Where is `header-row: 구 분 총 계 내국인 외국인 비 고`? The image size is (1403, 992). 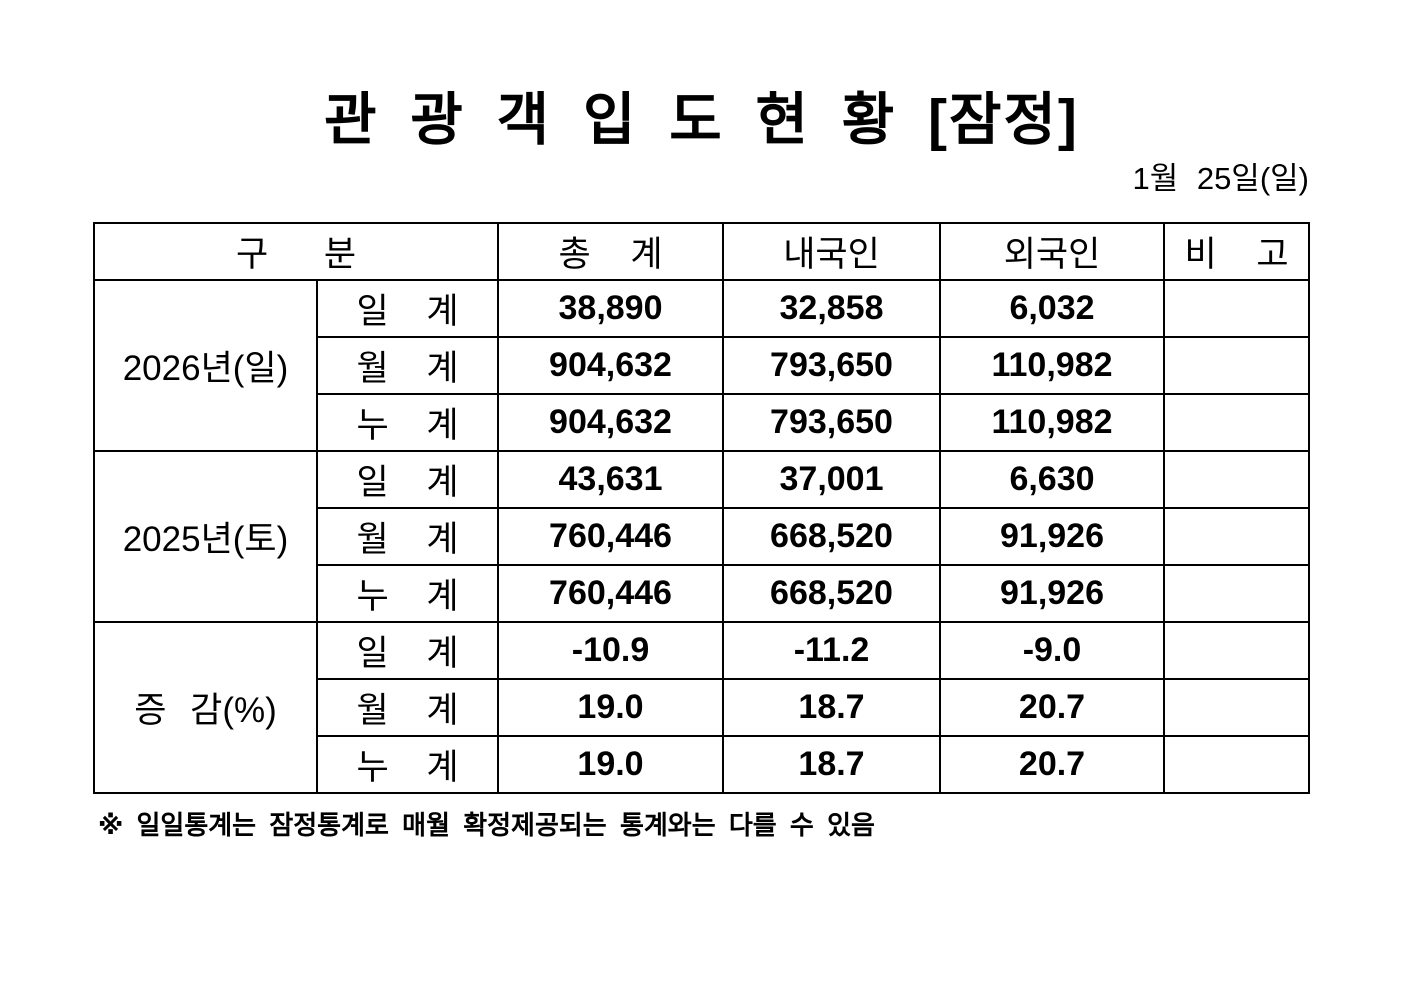
header-row: 구 분 총 계 내국인 외국인 비 고 is located at coordinates (701, 251).